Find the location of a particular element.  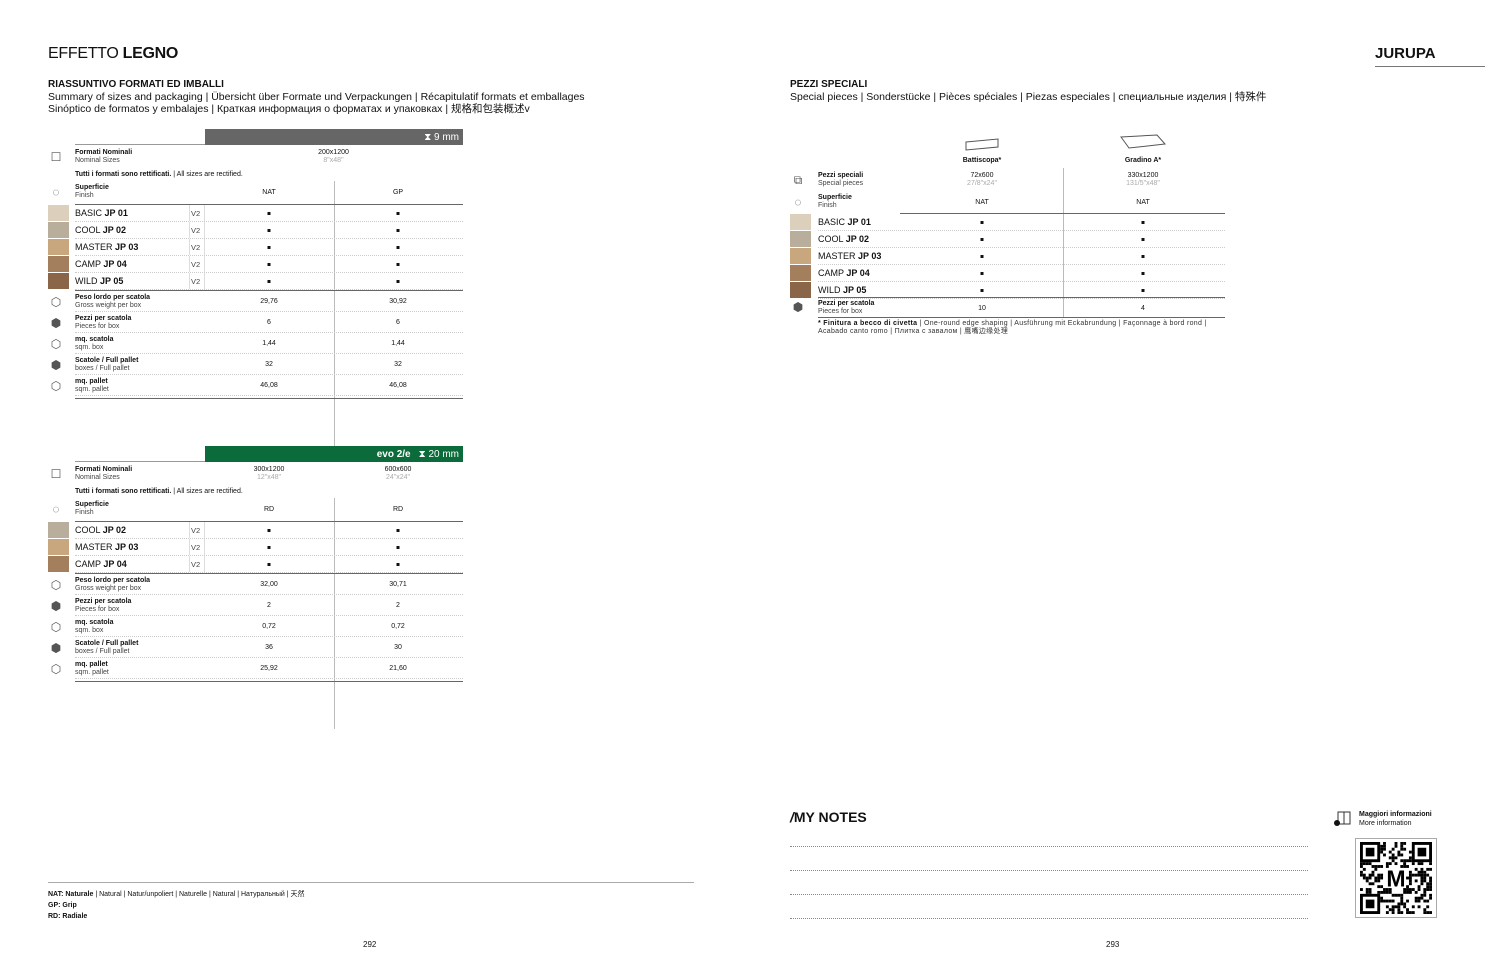

thickness-bar: ⧗ 9 mm is located at coordinates (334, 137).